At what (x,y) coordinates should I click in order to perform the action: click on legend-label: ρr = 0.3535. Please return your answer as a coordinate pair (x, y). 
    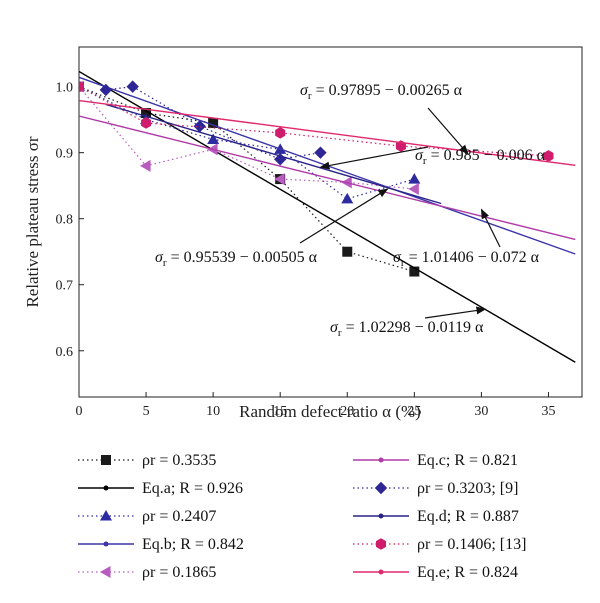
    Looking at the image, I should click on (179, 460).